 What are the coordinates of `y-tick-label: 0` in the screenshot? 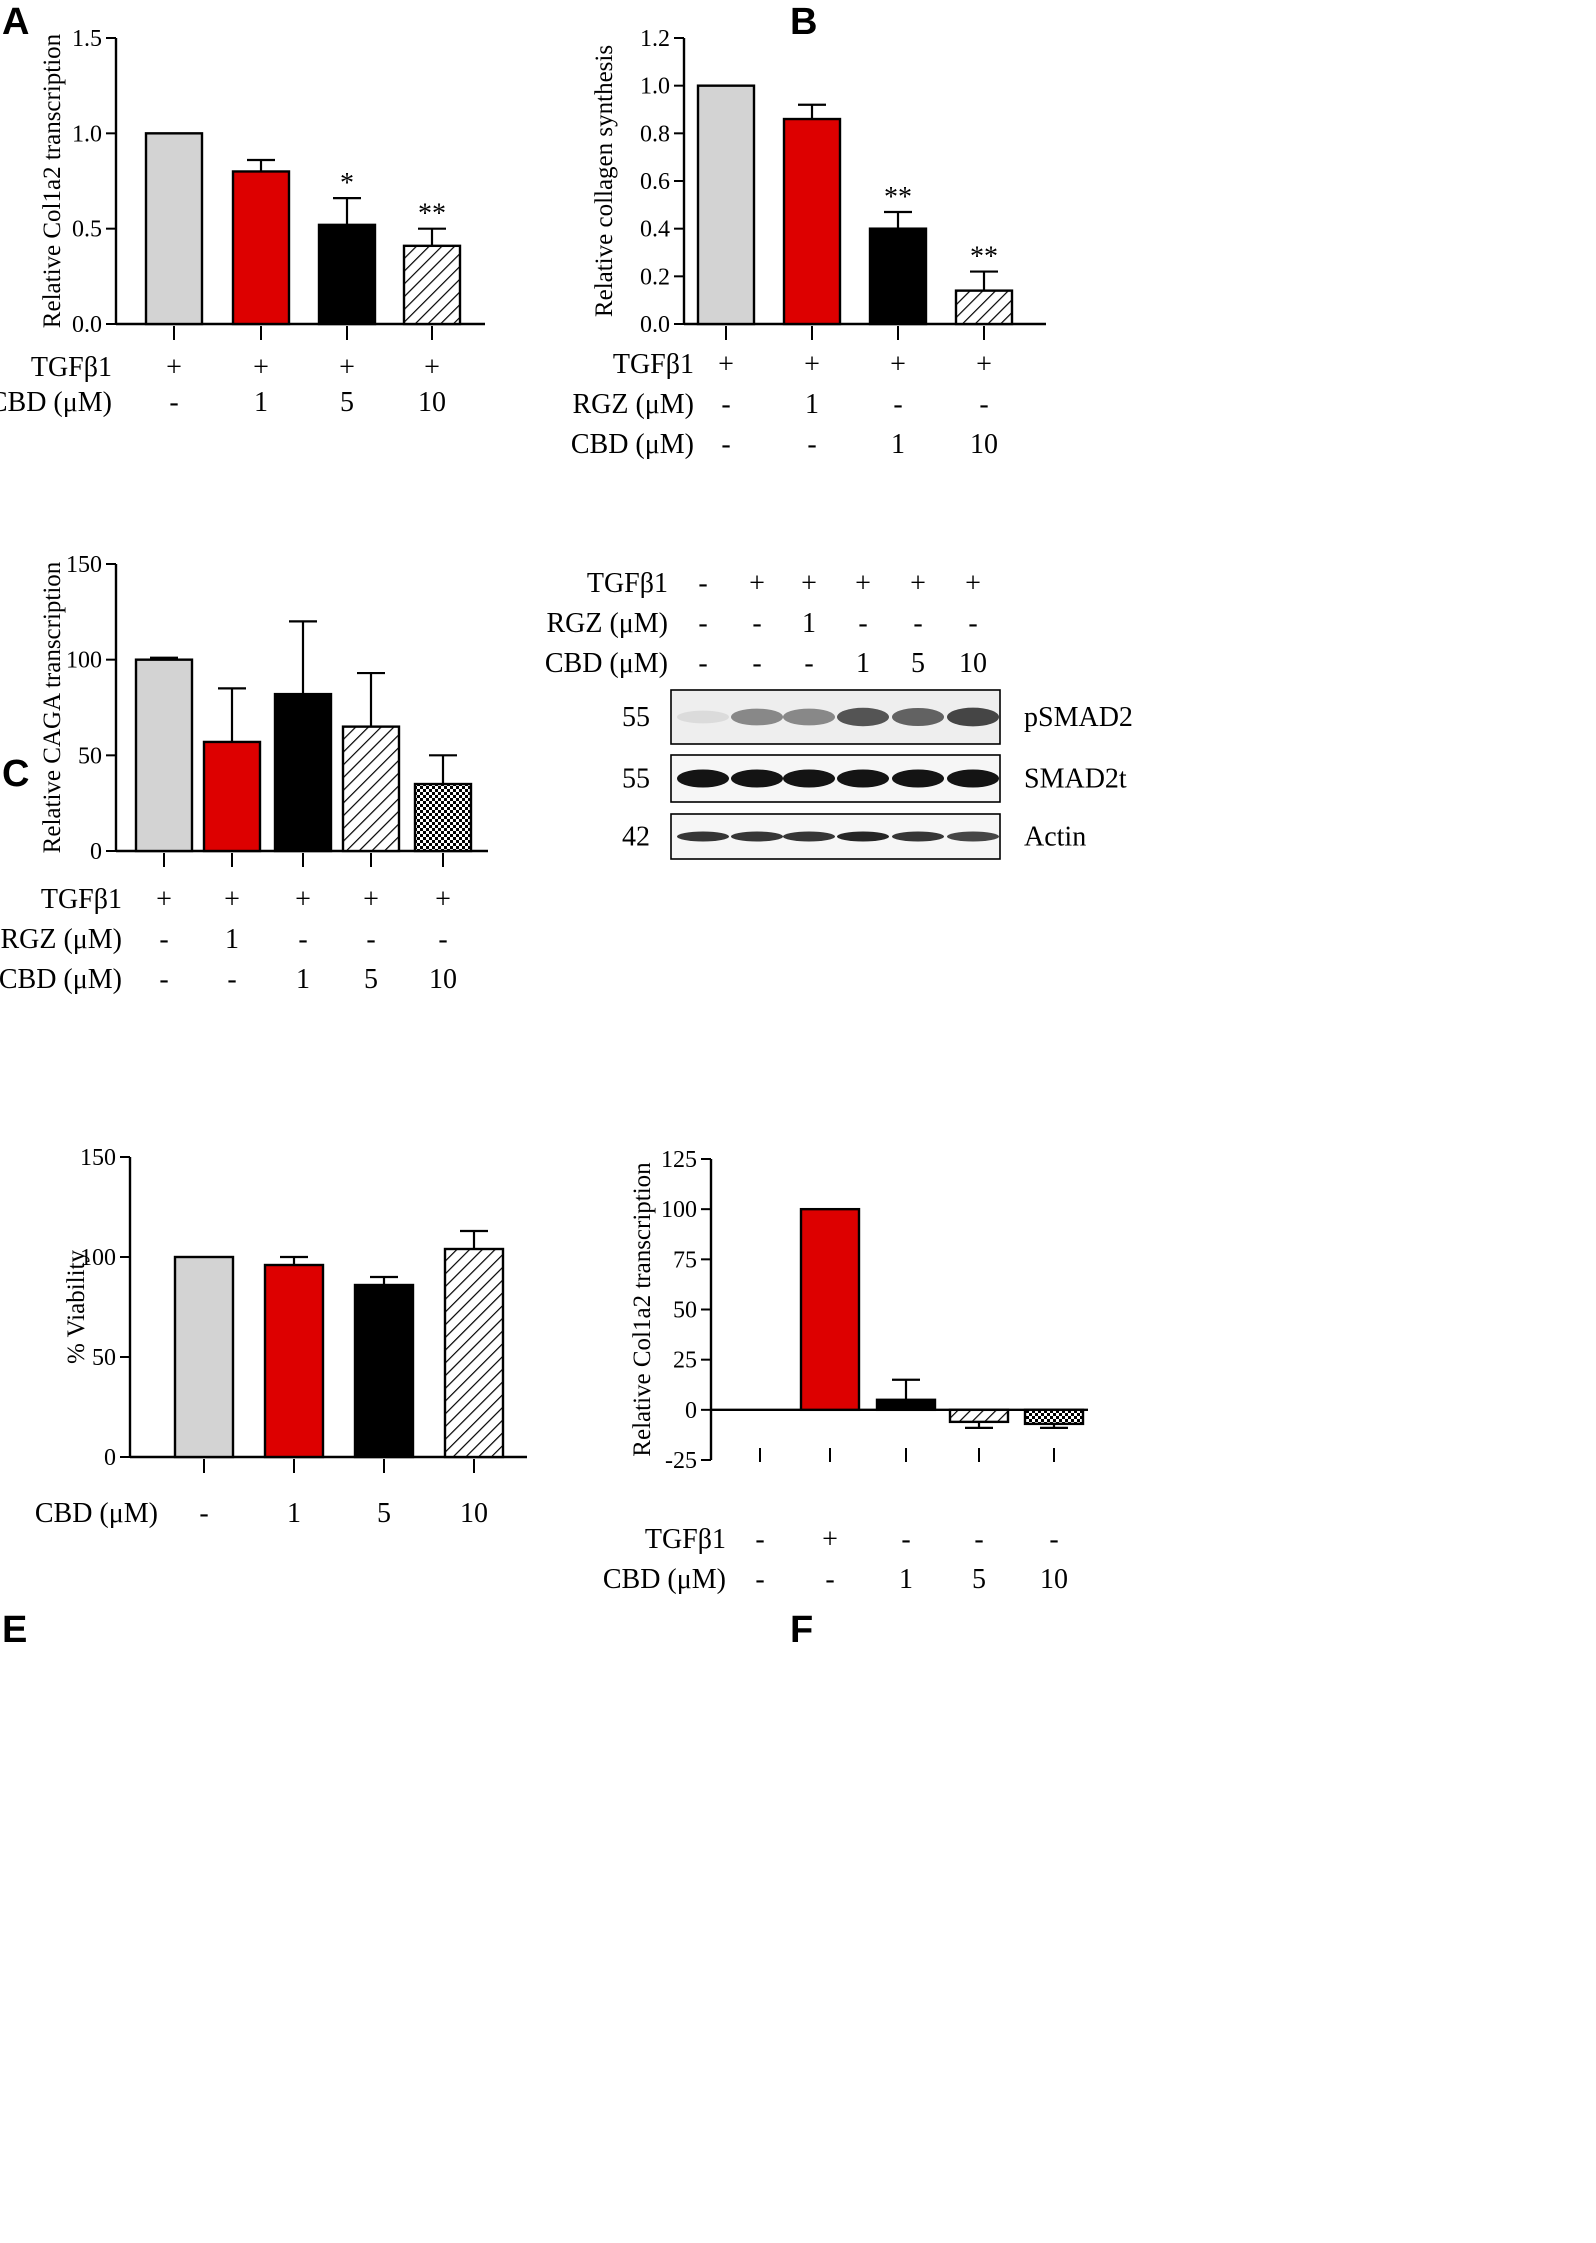 It's located at (110, 1458).